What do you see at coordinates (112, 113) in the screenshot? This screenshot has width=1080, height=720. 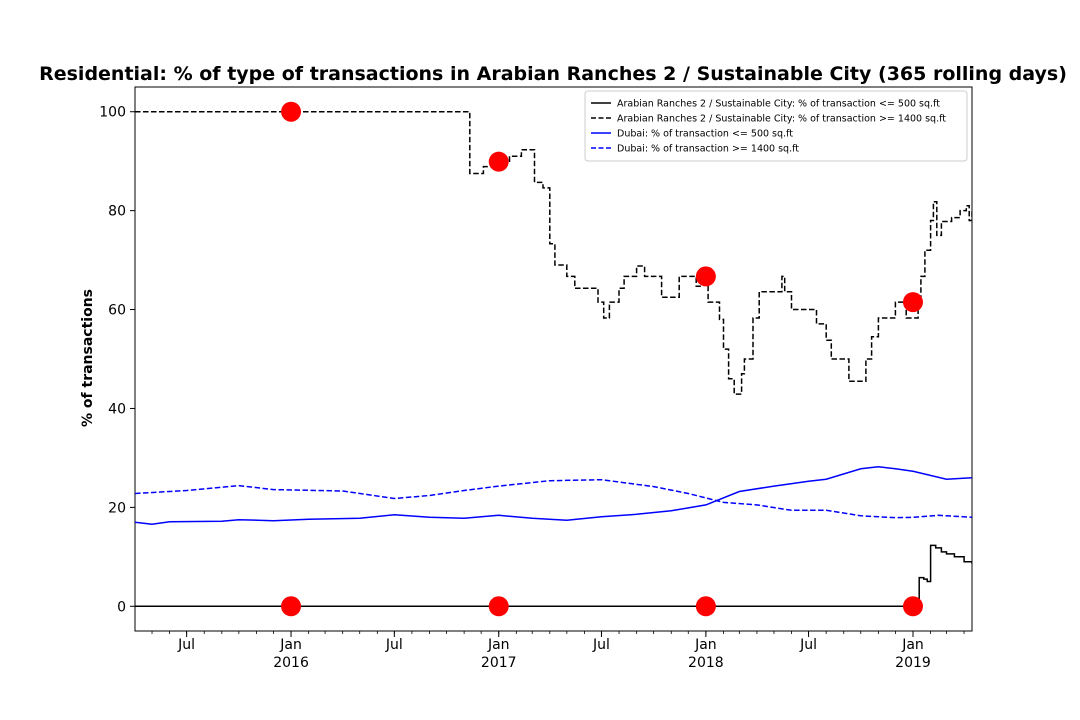 I see `y-tick-label: 100` at bounding box center [112, 113].